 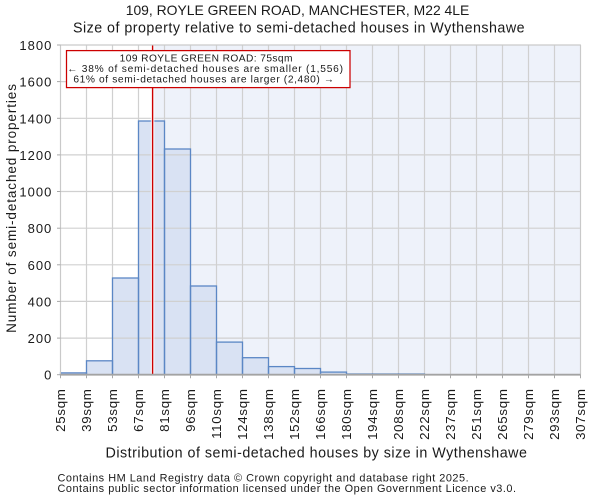 I want to click on svg-text: 110sqm, so click(x=216, y=413).